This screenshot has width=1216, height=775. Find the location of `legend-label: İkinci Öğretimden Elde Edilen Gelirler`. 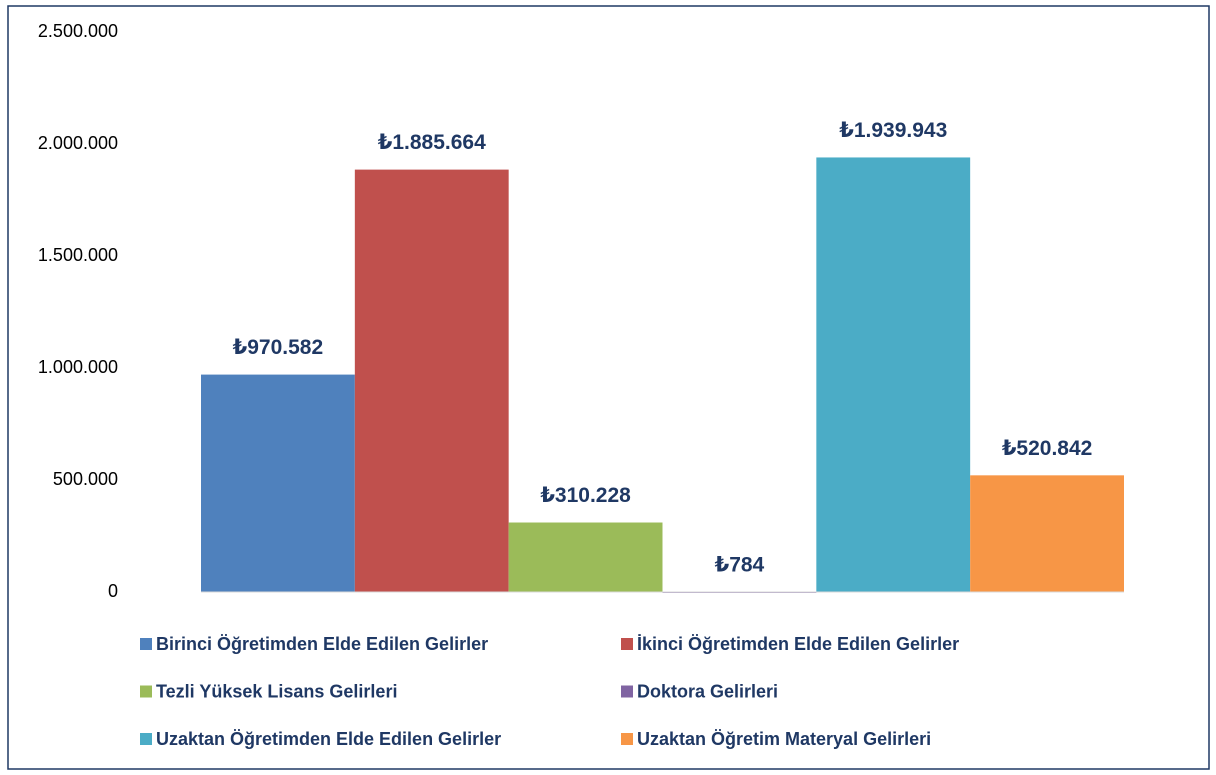

legend-label: İkinci Öğretimden Elde Edilen Gelirler is located at coordinates (798, 644).